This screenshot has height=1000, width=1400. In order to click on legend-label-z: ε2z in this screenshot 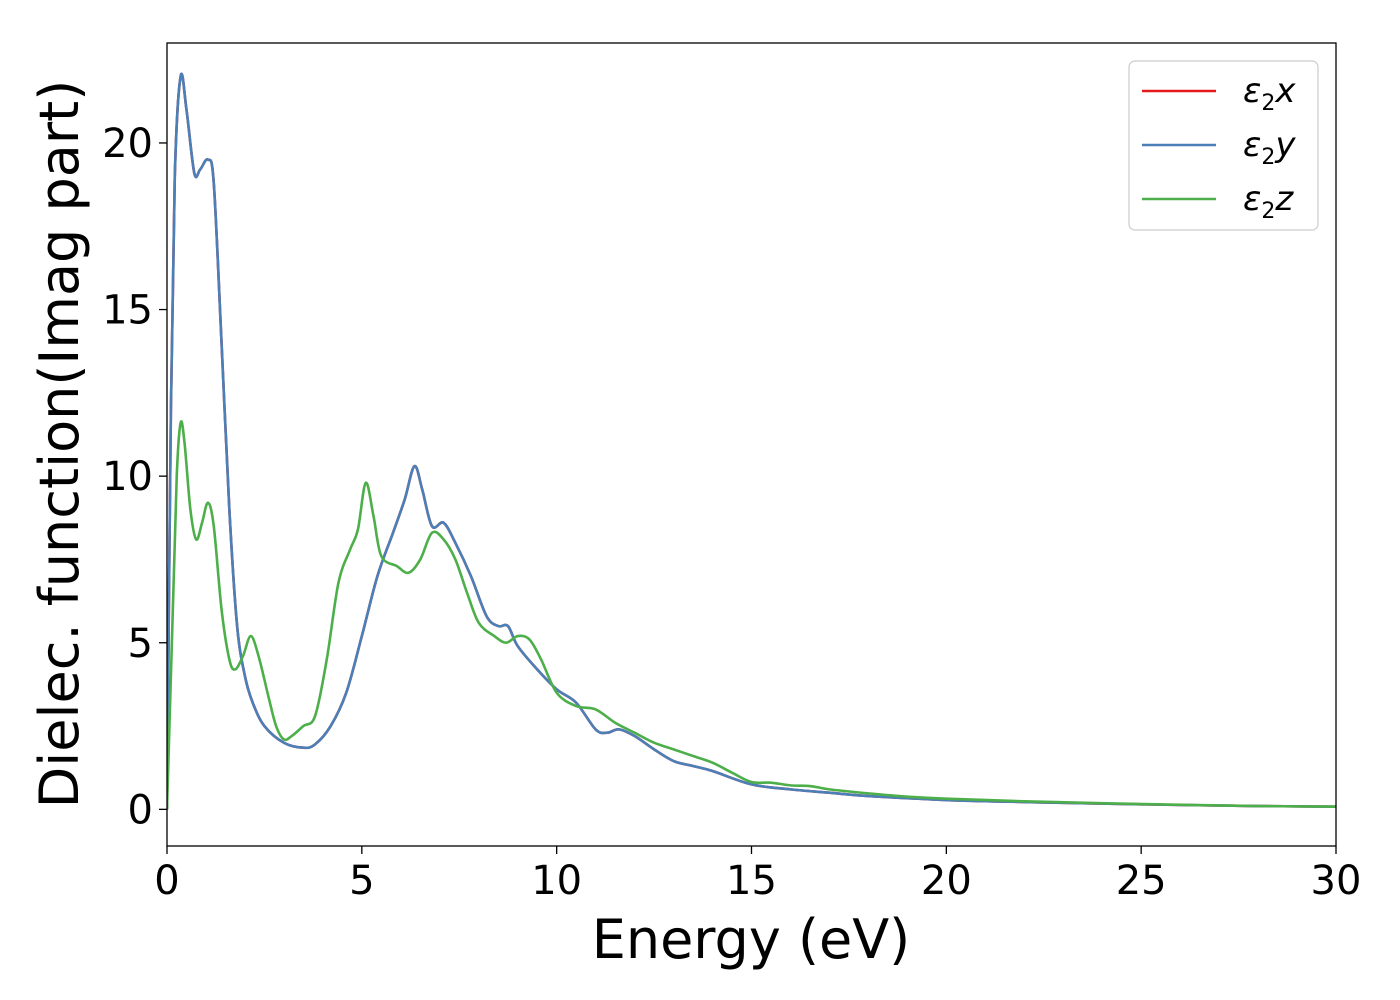, I will do `click(1268, 201)`.